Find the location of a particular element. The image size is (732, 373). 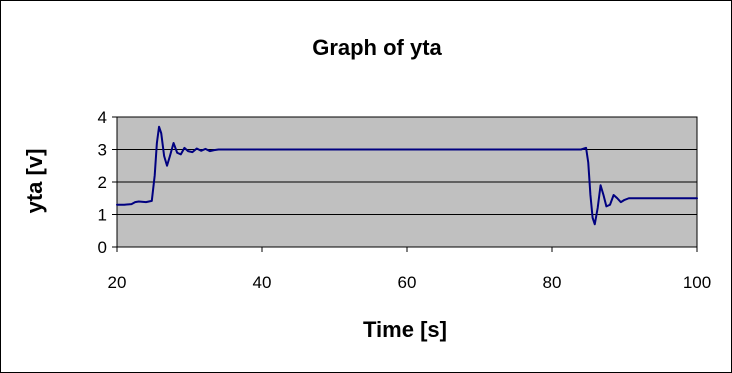

x-tick-label-80: 80 is located at coordinates (552, 282).